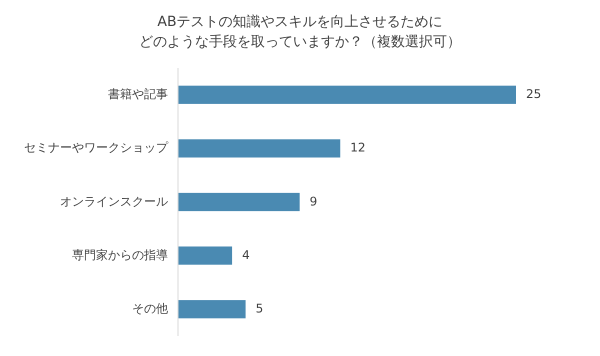 The width and height of the screenshot is (600, 356). Describe the element at coordinates (138, 94) in the screenshot. I see `y-tick-label: 書籍や記事` at that location.